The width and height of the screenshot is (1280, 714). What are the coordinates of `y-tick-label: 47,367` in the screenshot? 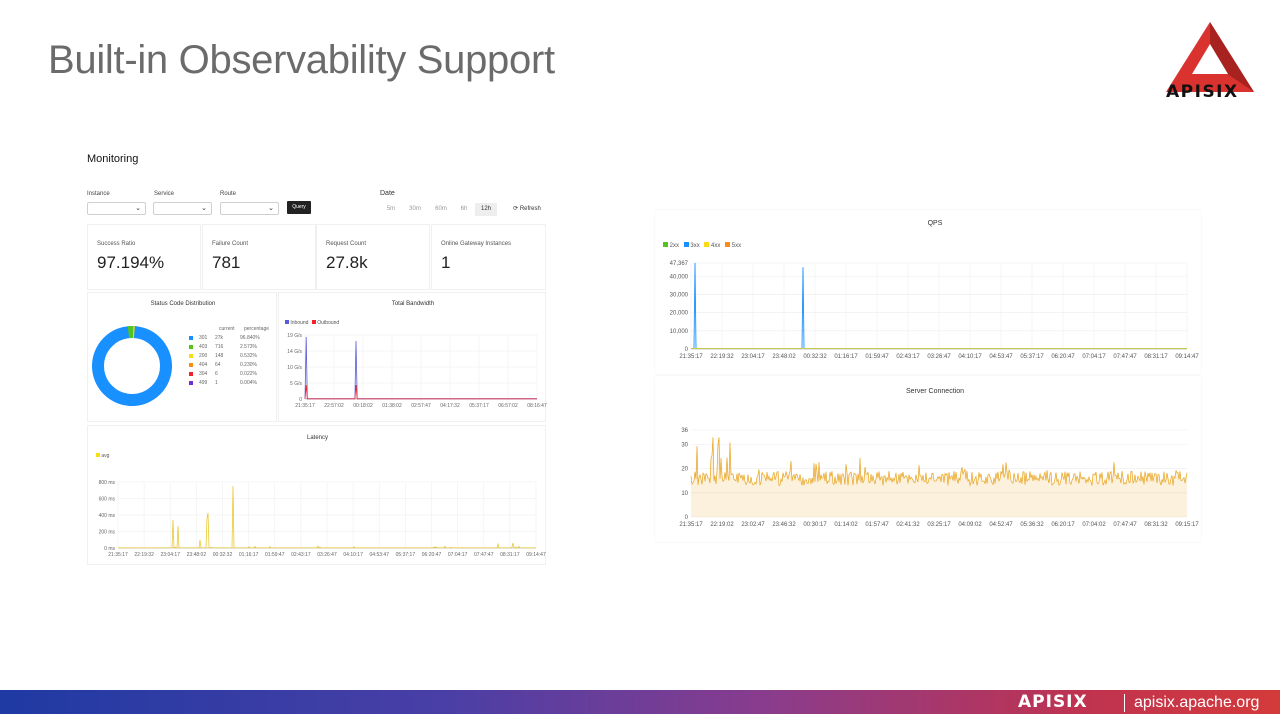 It's located at (679, 264).